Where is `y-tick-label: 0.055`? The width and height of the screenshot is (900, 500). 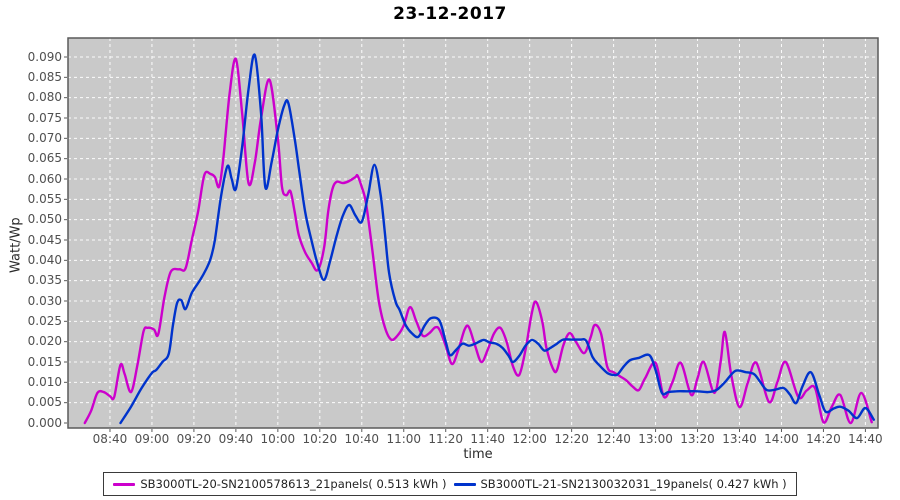 y-tick-label: 0.055 is located at coordinates (44, 198).